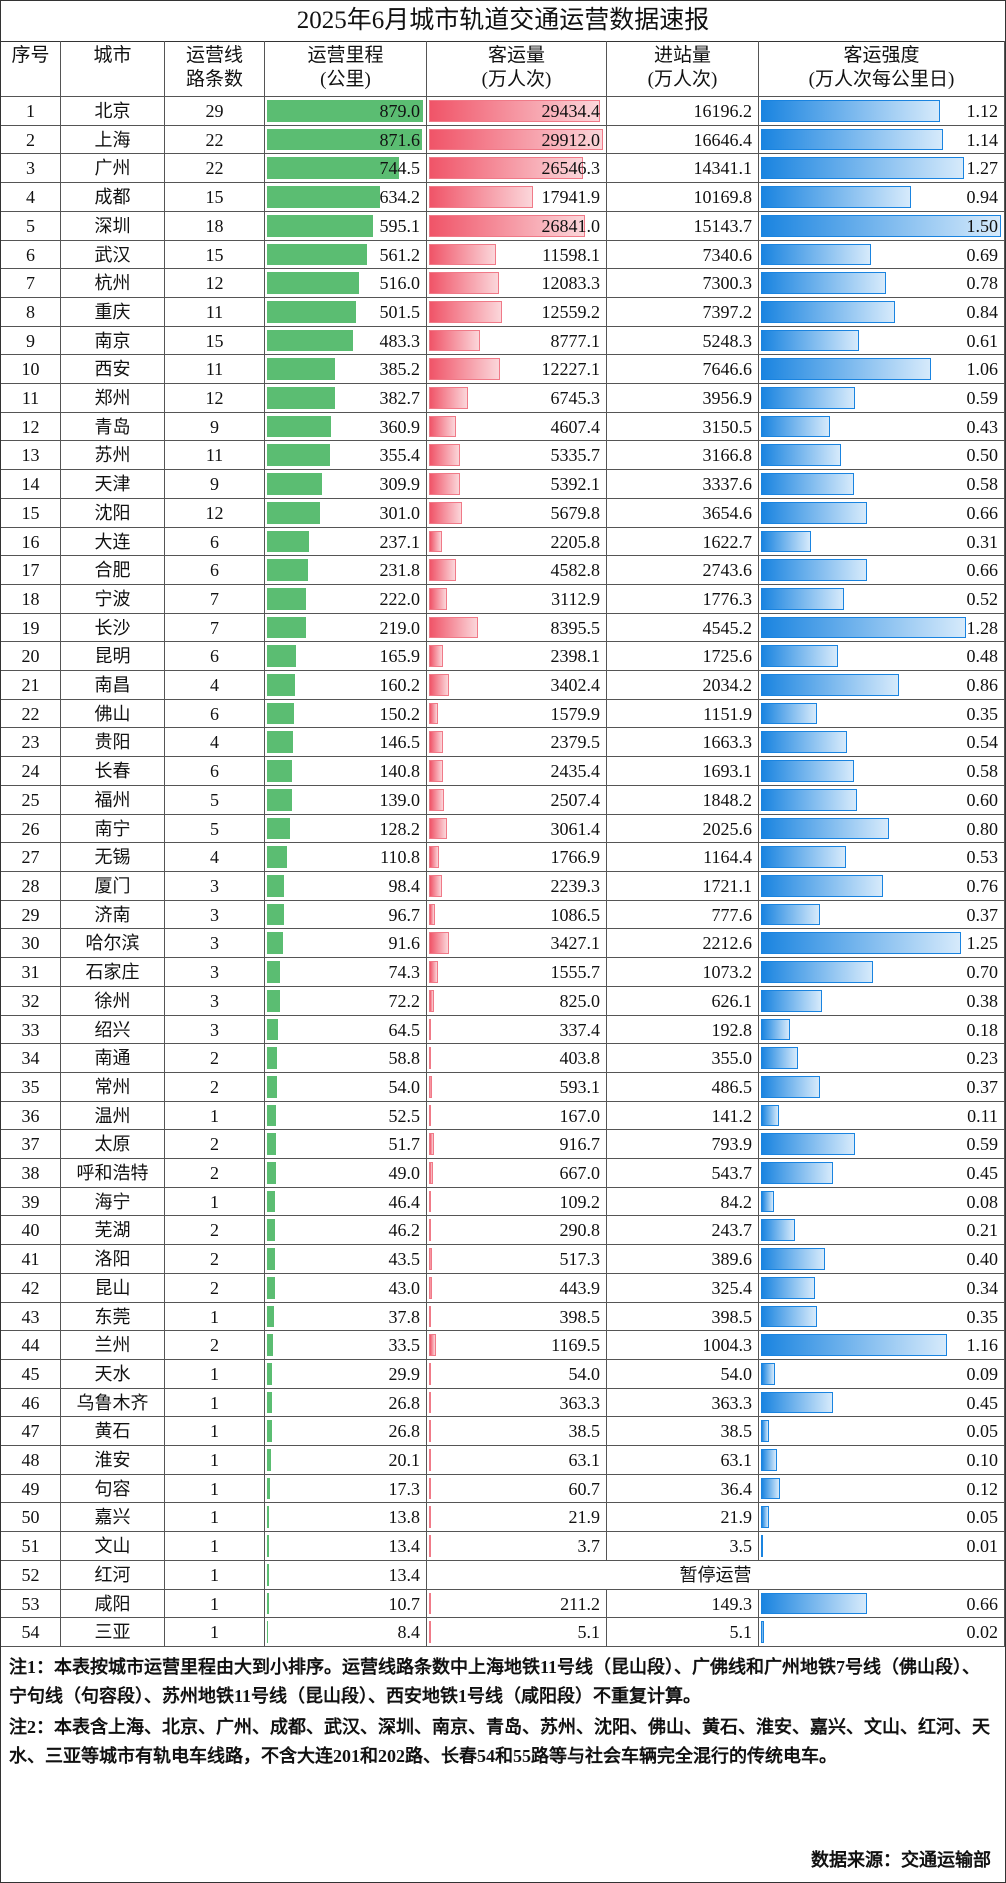 The height and width of the screenshot is (1883, 1006). I want to click on cell-text: 0.10, so click(982, 1460).